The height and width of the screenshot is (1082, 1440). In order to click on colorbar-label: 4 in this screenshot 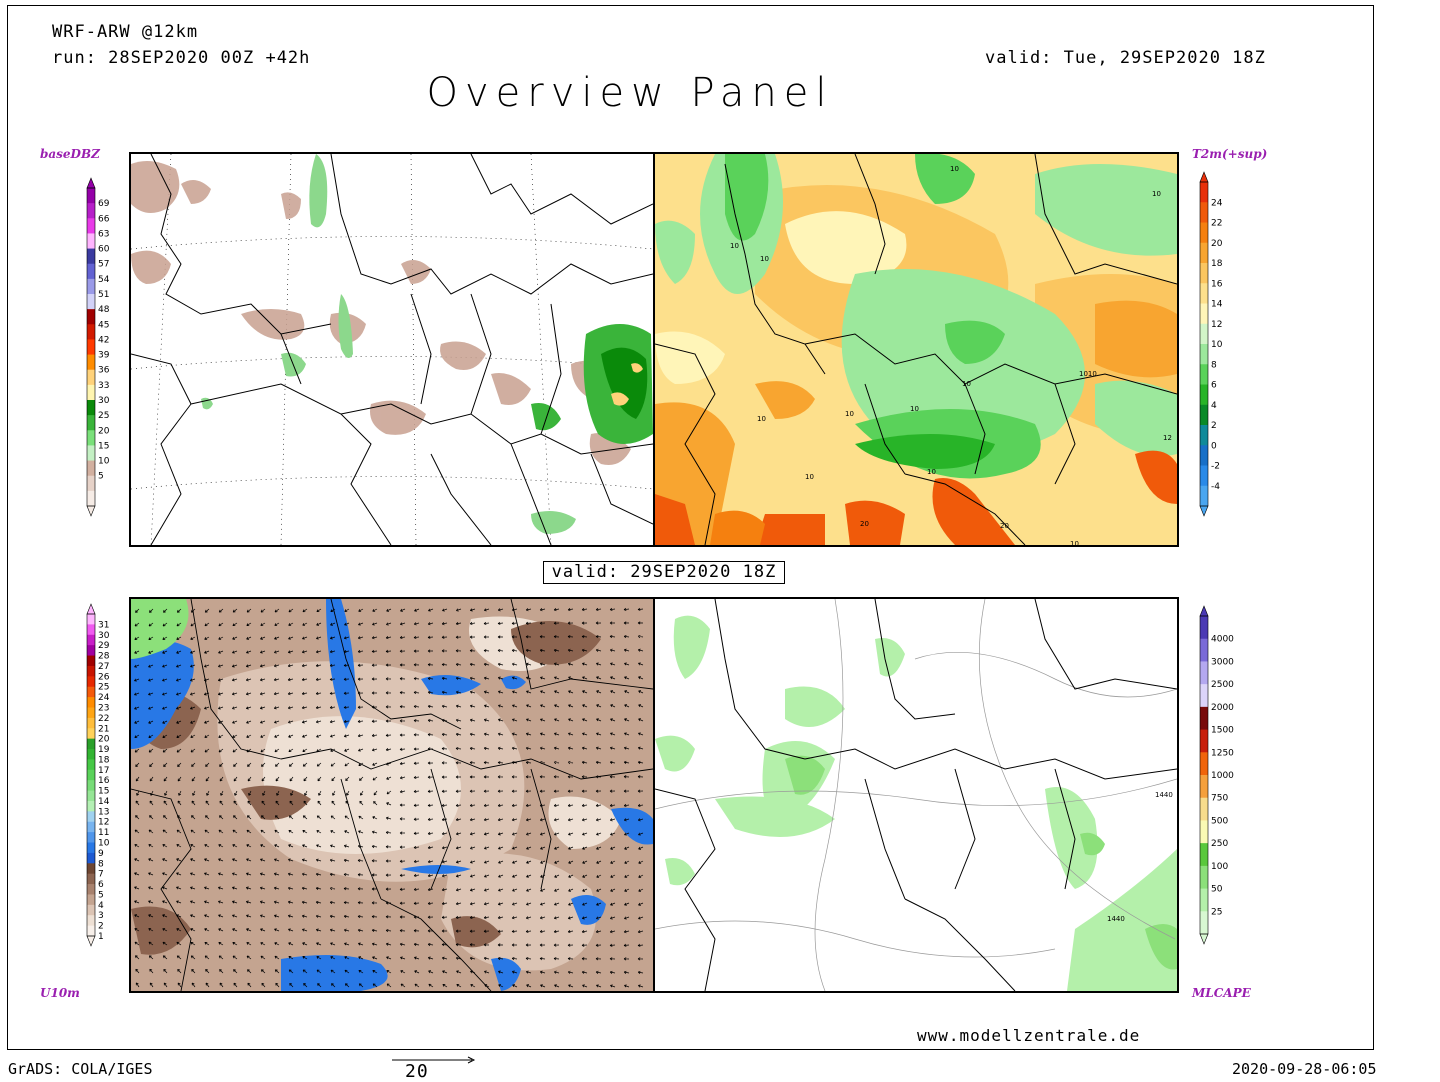, I will do `click(101, 906)`.